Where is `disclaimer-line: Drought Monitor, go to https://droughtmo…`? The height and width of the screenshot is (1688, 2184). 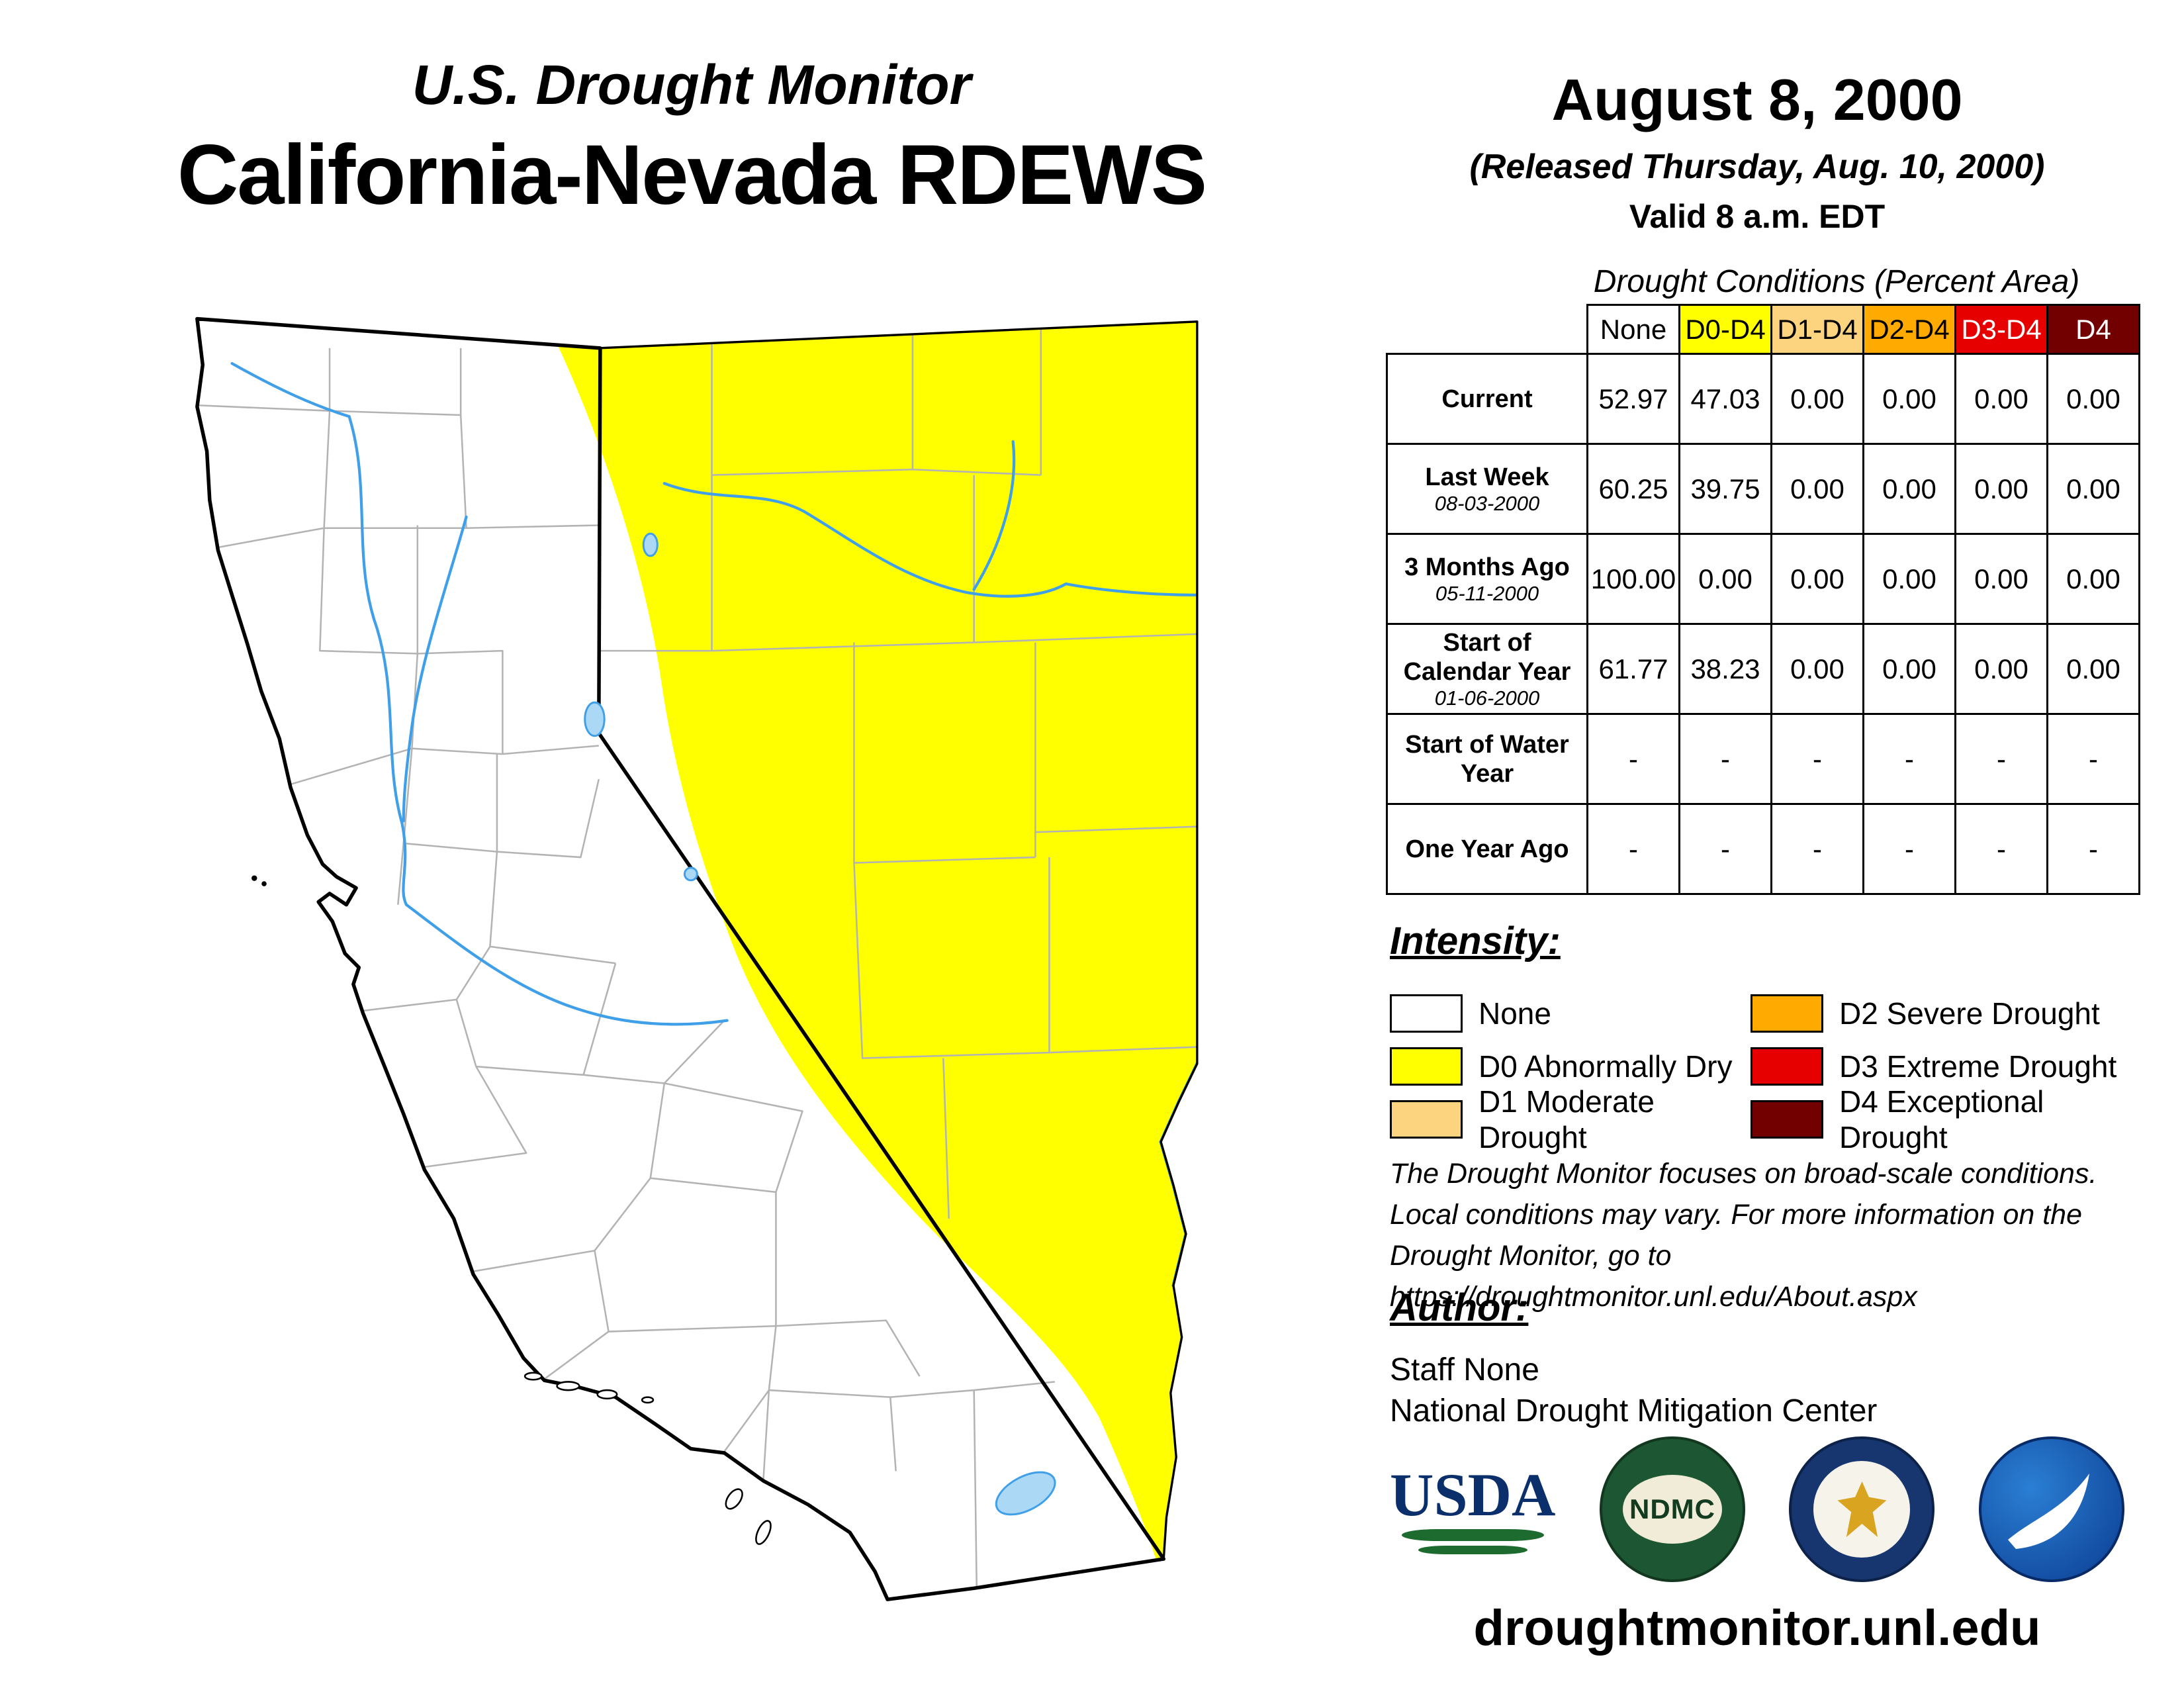
disclaimer-line: Drought Monitor, go to https://droughtmo… is located at coordinates (1653, 1276).